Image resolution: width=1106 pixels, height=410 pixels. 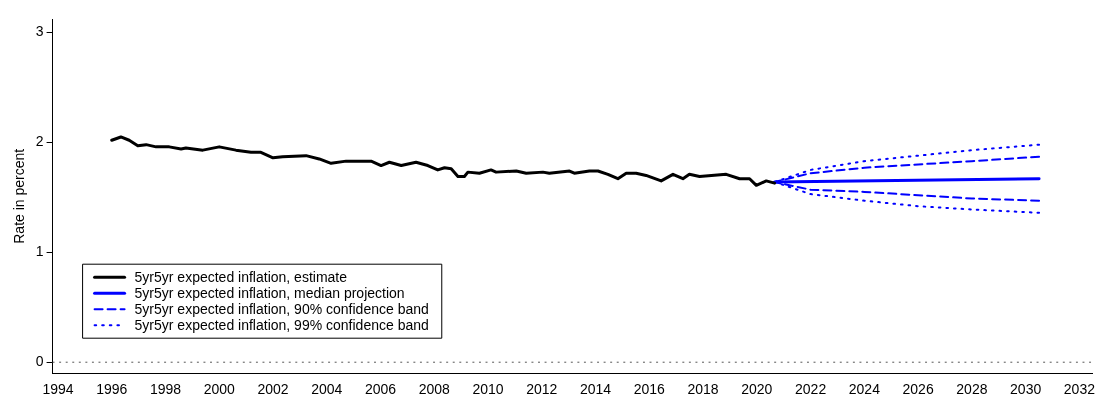 I want to click on x-tick-label: 2018, so click(x=703, y=389).